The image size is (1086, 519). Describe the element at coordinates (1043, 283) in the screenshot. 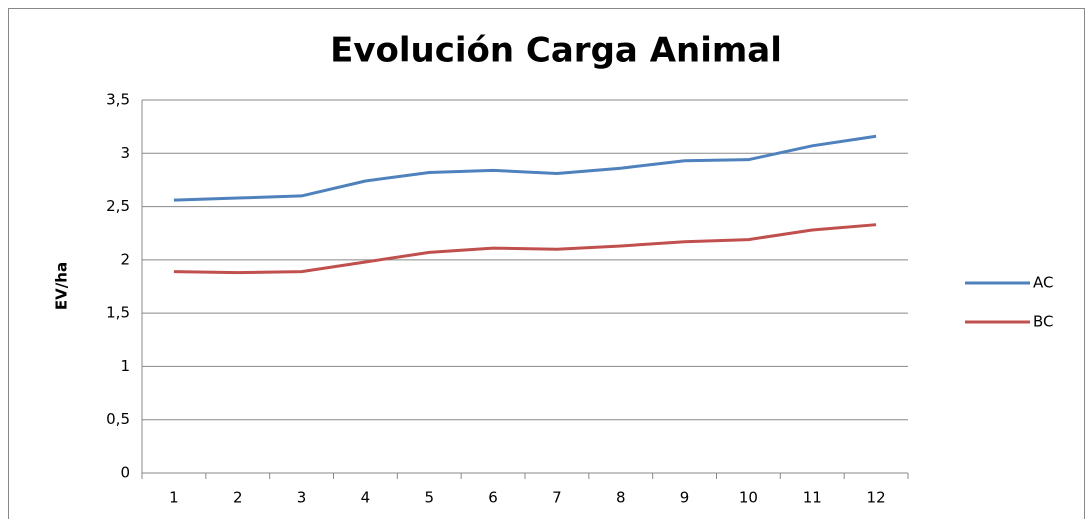

I see `legend-label: AC` at that location.